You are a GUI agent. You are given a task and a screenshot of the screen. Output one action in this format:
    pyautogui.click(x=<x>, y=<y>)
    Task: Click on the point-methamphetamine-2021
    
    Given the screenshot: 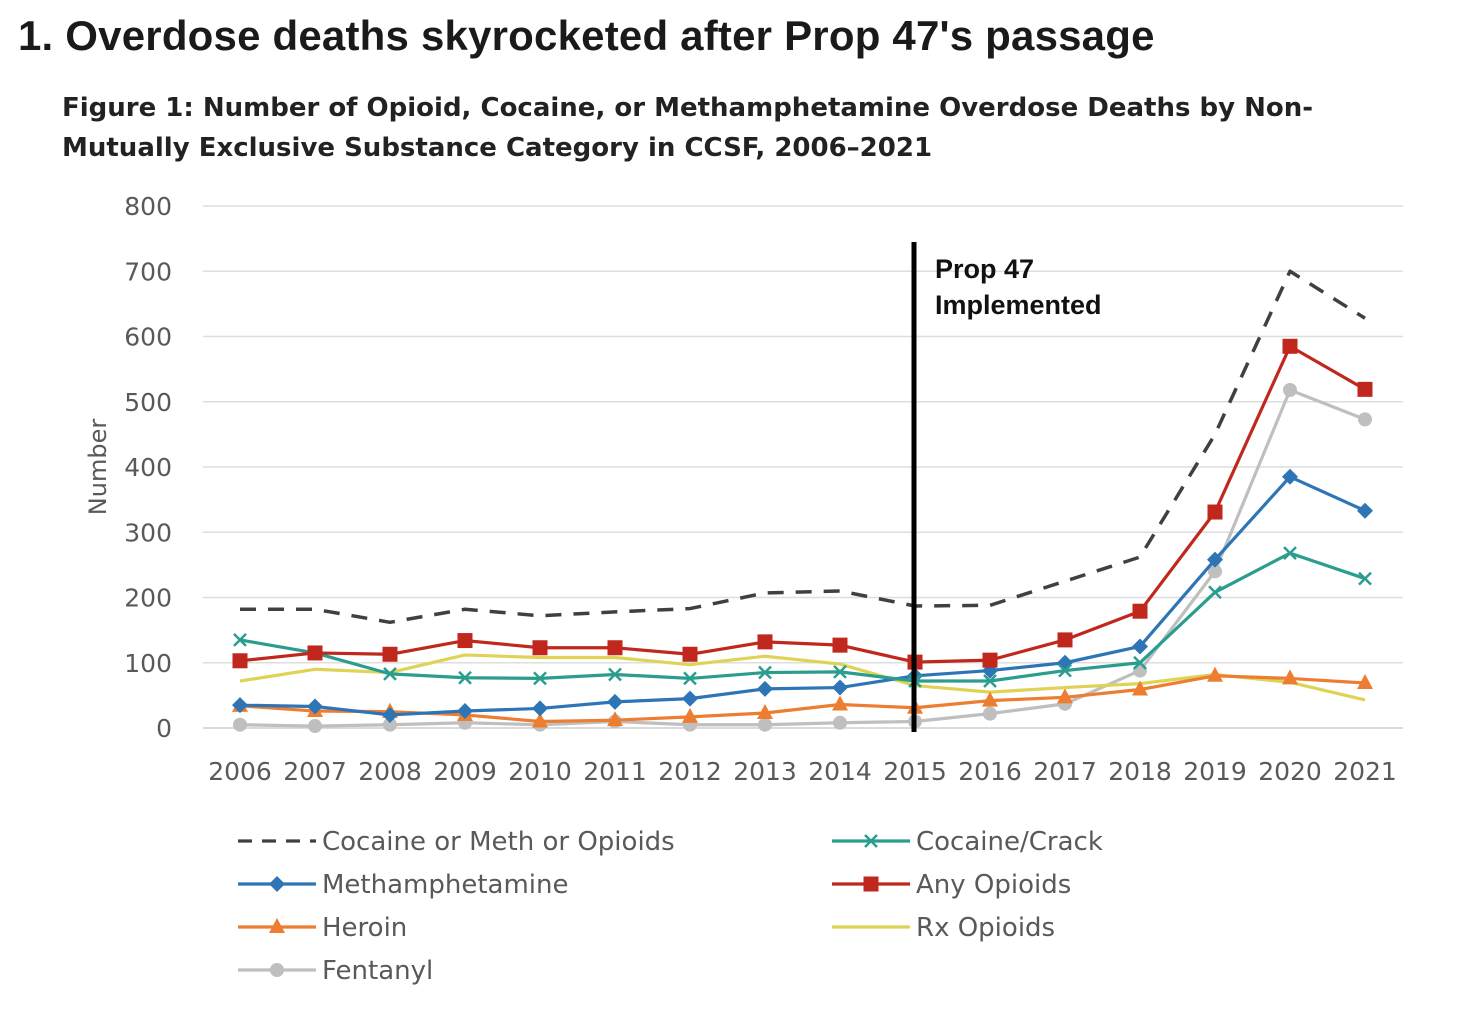 What is the action you would take?
    pyautogui.click(x=1365, y=510)
    